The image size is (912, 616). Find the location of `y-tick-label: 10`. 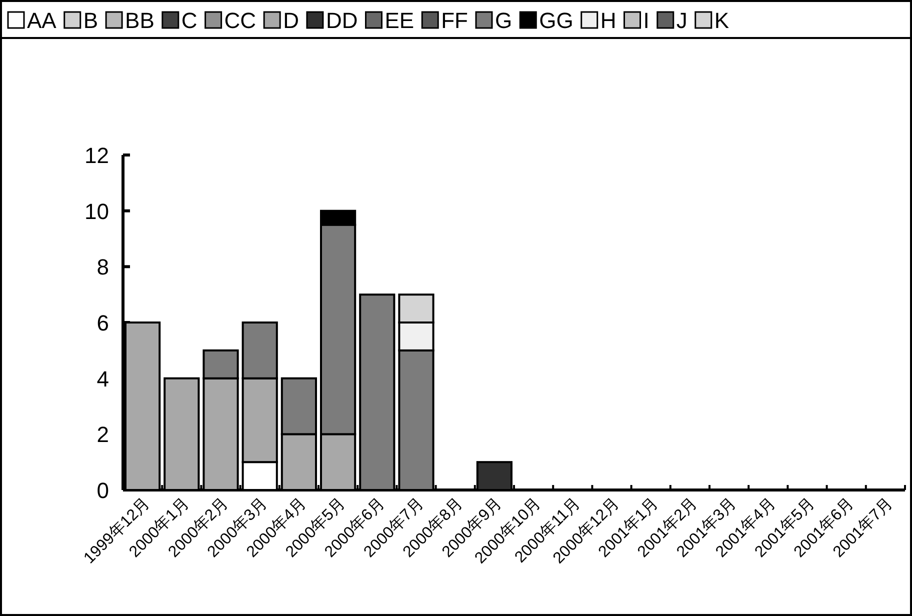

y-tick-label: 10 is located at coordinates (96, 211).